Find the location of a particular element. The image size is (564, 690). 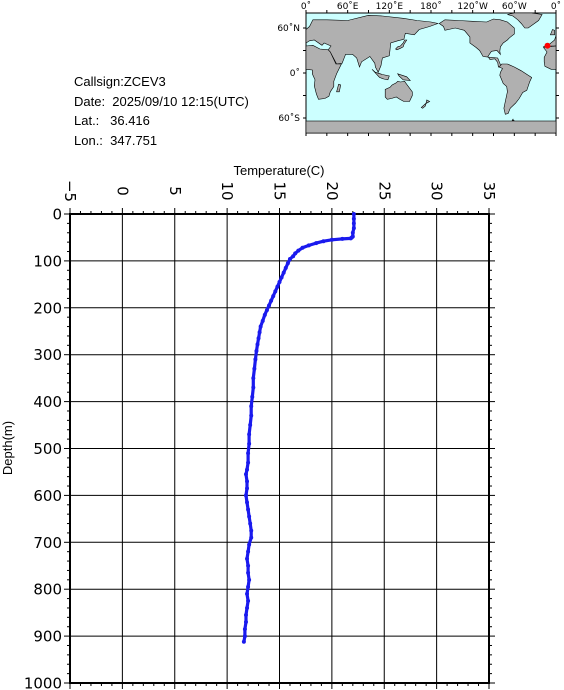

temperature-profile-line is located at coordinates (299, 428).